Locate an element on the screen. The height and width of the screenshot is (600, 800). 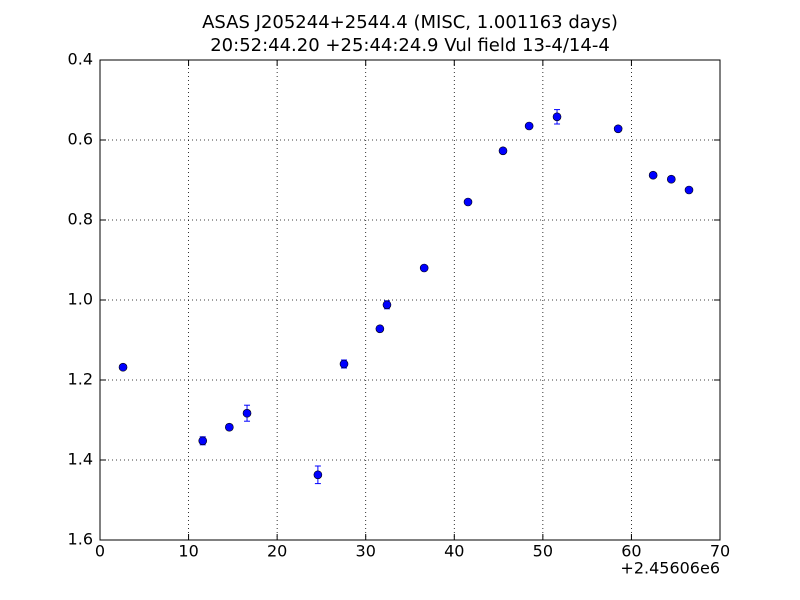
x-tick-label: 60 is located at coordinates (631, 551).